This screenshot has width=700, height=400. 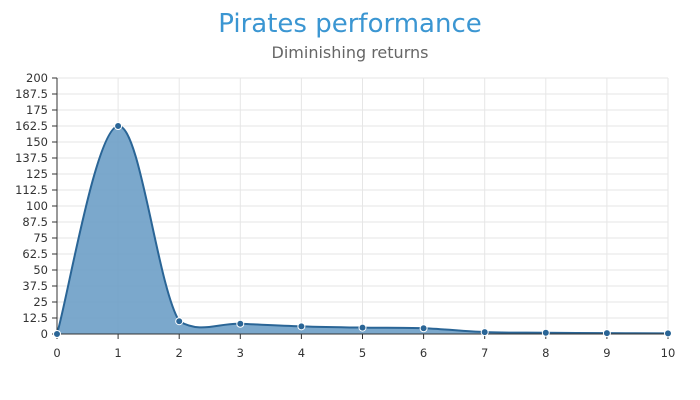 What do you see at coordinates (31, 190) in the screenshot?
I see `y-tick-label: 112.5` at bounding box center [31, 190].